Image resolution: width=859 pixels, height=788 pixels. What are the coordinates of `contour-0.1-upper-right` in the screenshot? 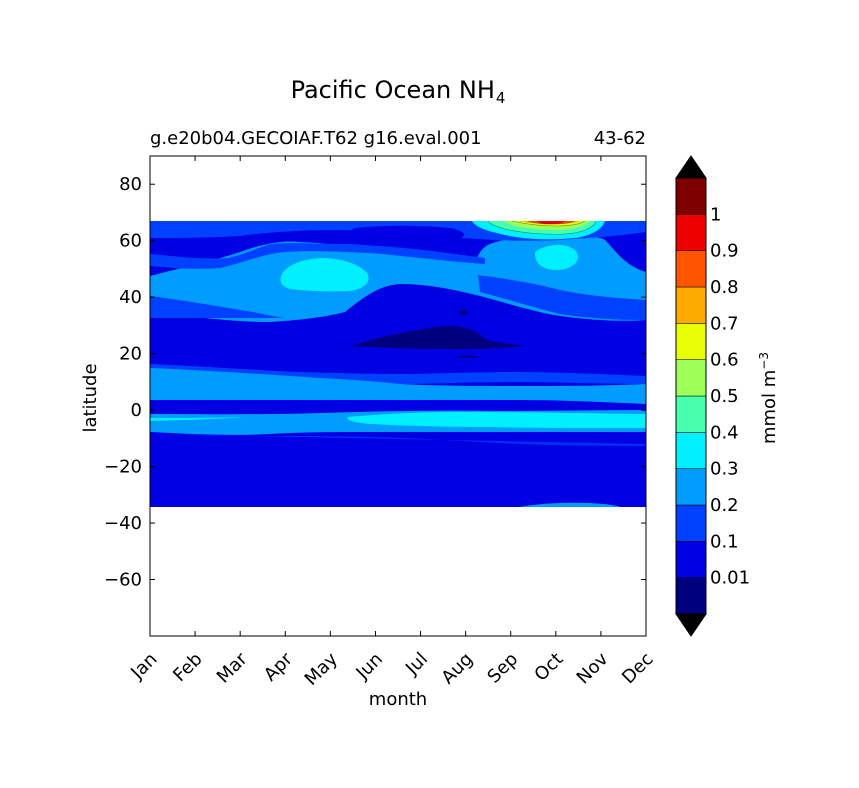 It's located at (562, 297).